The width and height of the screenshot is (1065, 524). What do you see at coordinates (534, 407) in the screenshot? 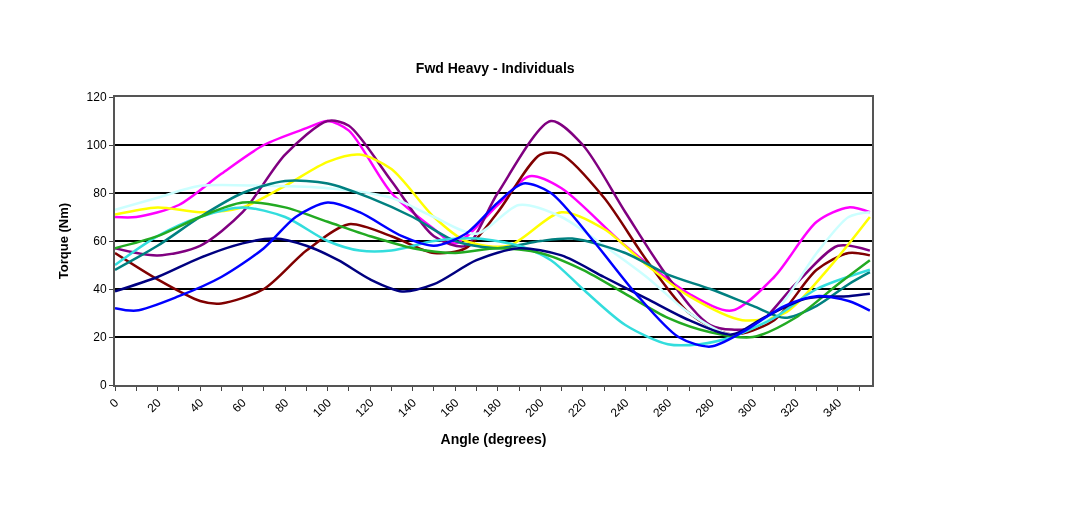
I see `x-tick-label: 200` at bounding box center [534, 407].